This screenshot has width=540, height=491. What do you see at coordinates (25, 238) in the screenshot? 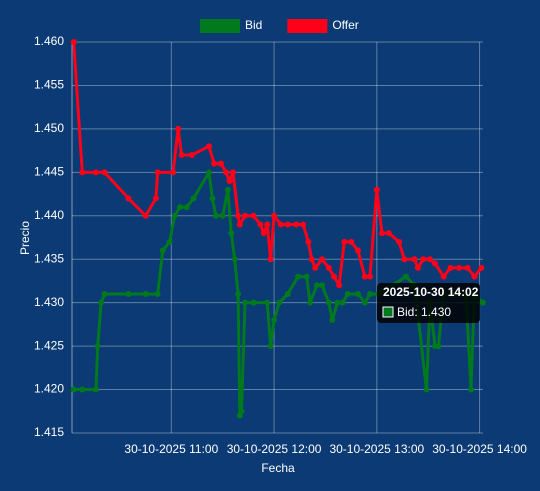
I see `y-axis-title: Precio` at bounding box center [25, 238].